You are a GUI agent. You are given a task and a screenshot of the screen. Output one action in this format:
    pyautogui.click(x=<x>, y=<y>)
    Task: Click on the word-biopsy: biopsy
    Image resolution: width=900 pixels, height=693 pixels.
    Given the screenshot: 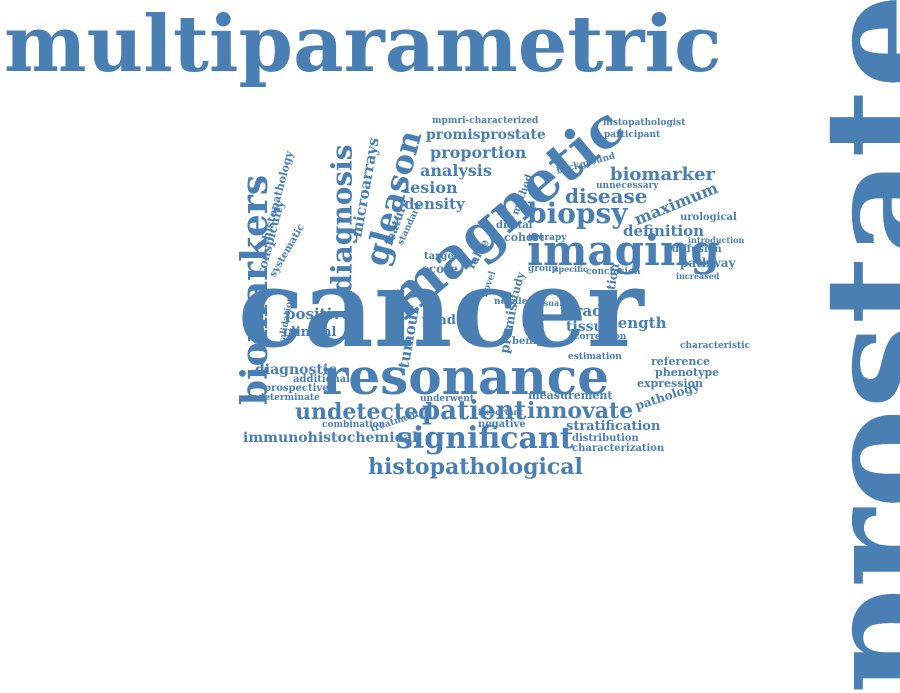 What is the action you would take?
    pyautogui.click(x=577, y=213)
    